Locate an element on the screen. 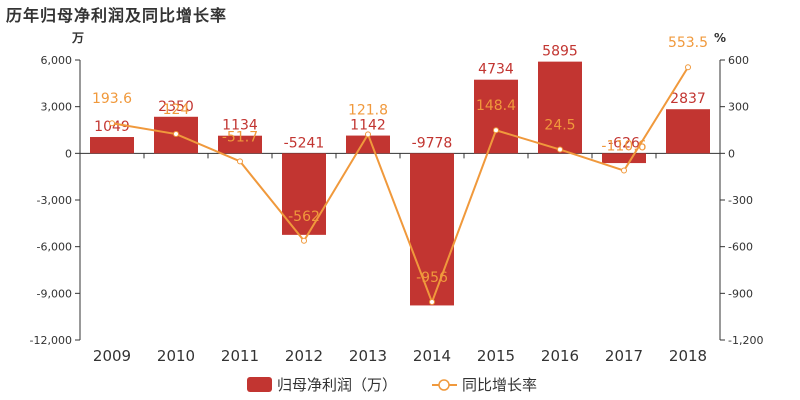 The image size is (800, 400). bar-value-label: 1142 is located at coordinates (368, 126).